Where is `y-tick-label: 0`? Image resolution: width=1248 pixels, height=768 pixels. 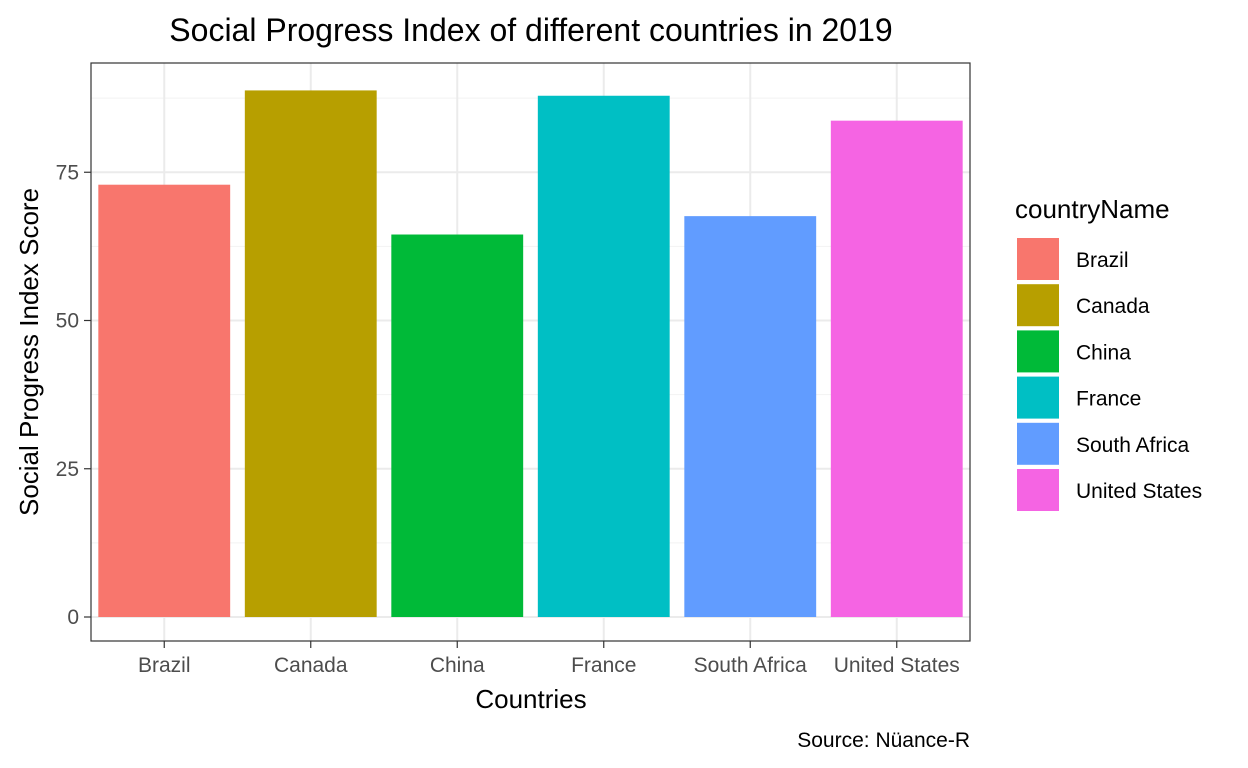
y-tick-label: 0 is located at coordinates (73, 617).